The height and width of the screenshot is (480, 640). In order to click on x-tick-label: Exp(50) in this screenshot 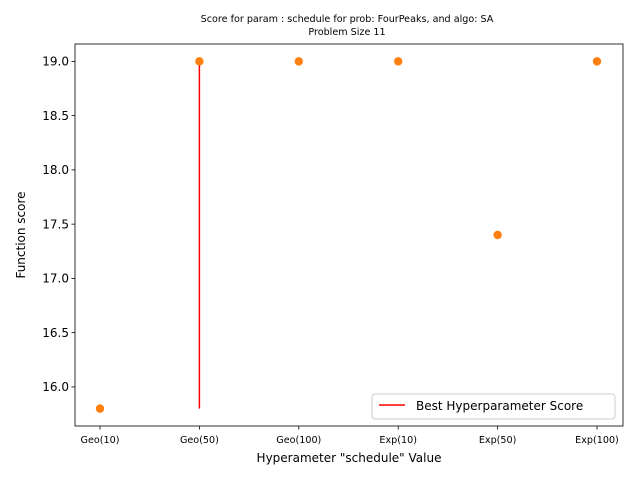, I will do `click(498, 440)`.